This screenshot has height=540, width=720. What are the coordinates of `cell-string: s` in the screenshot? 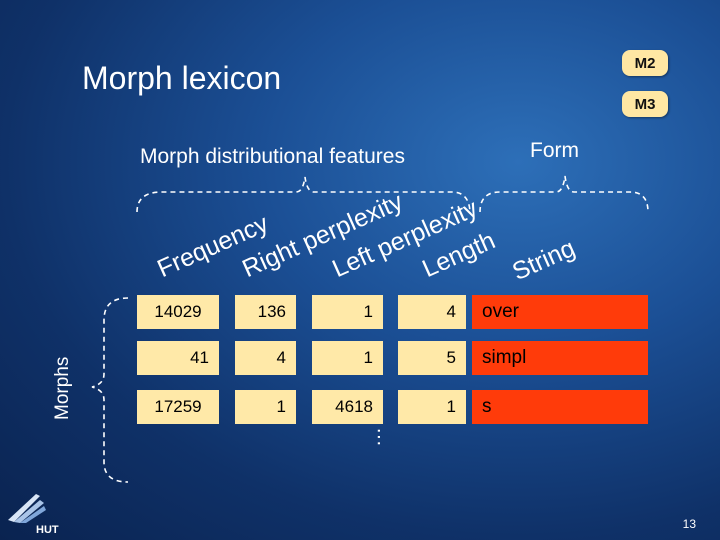 It's located at (560, 407).